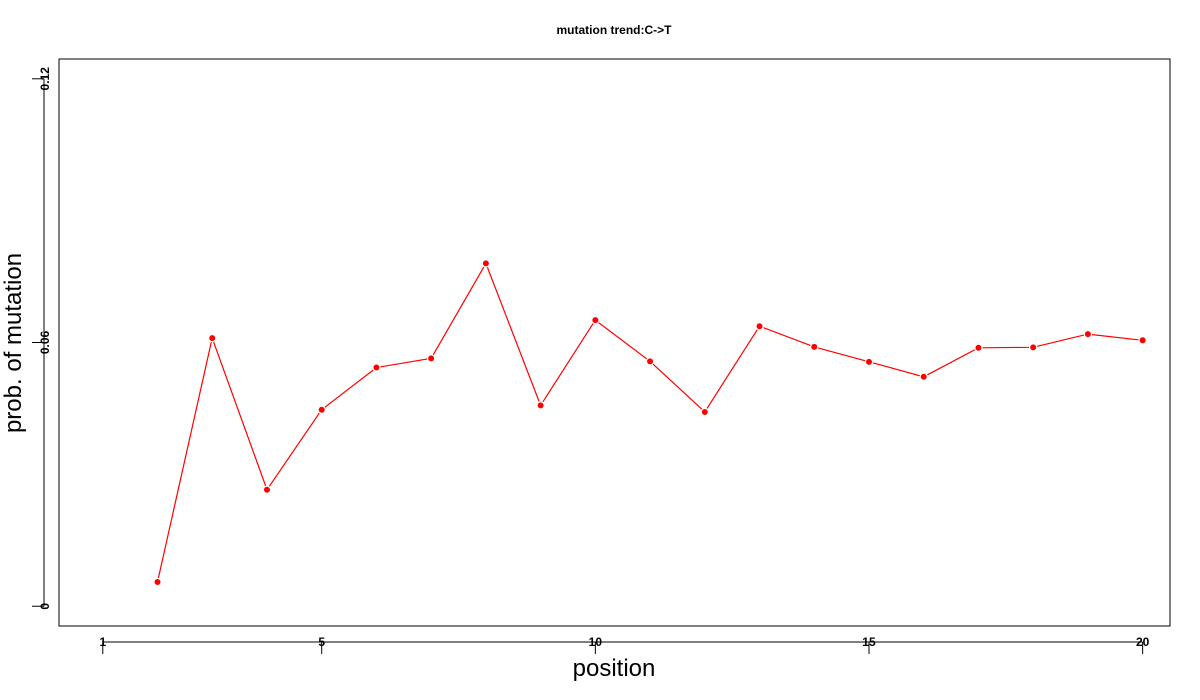 This screenshot has height=700, width=1200. Describe the element at coordinates (45, 342) in the screenshot. I see `y-tick-label: 0.06` at that location.